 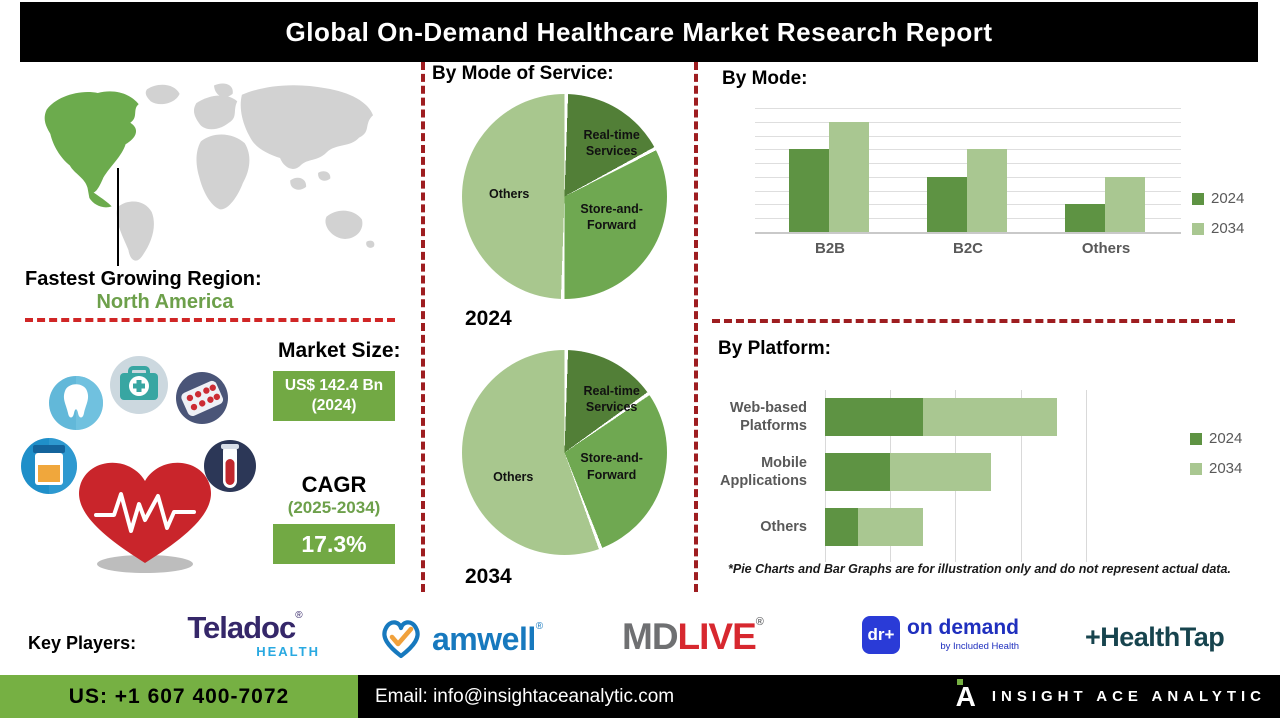 What do you see at coordinates (76, 403) in the screenshot?
I see `tooth-icon` at bounding box center [76, 403].